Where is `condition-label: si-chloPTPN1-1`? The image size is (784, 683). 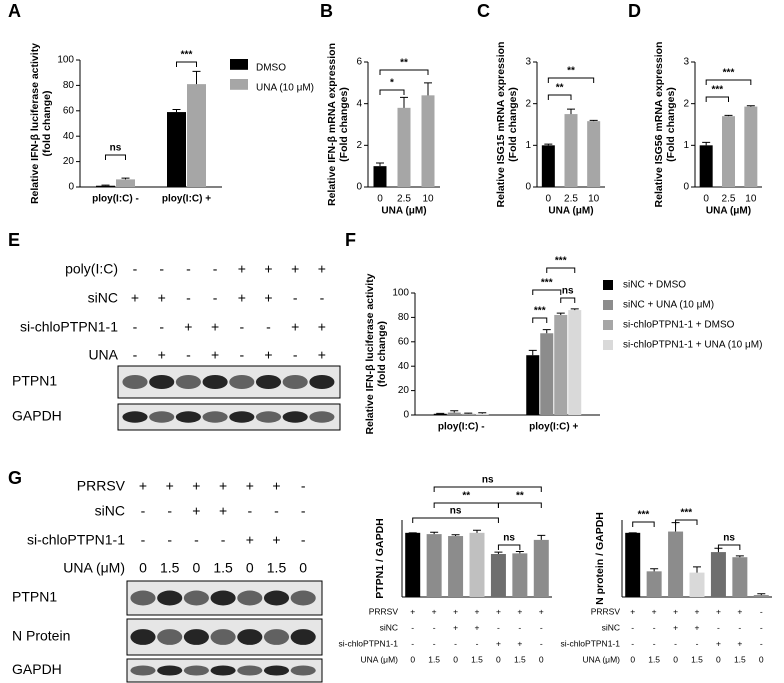 condition-label: si-chloPTPN1-1 is located at coordinates (69, 327).